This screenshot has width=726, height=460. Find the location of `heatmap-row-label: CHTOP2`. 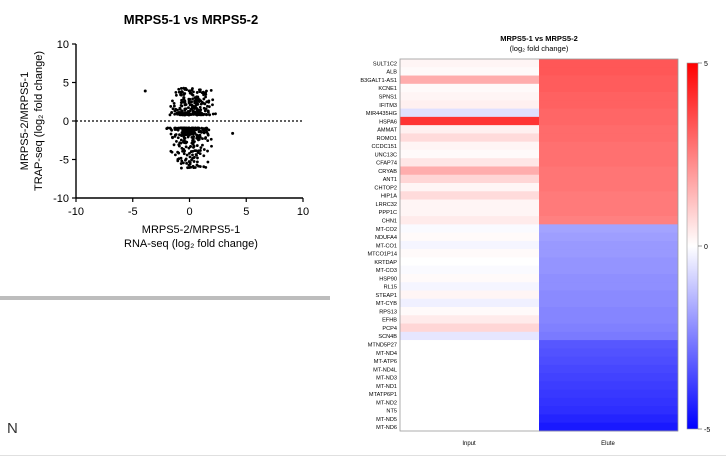

heatmap-row-label: CHTOP2 is located at coordinates (385, 188).